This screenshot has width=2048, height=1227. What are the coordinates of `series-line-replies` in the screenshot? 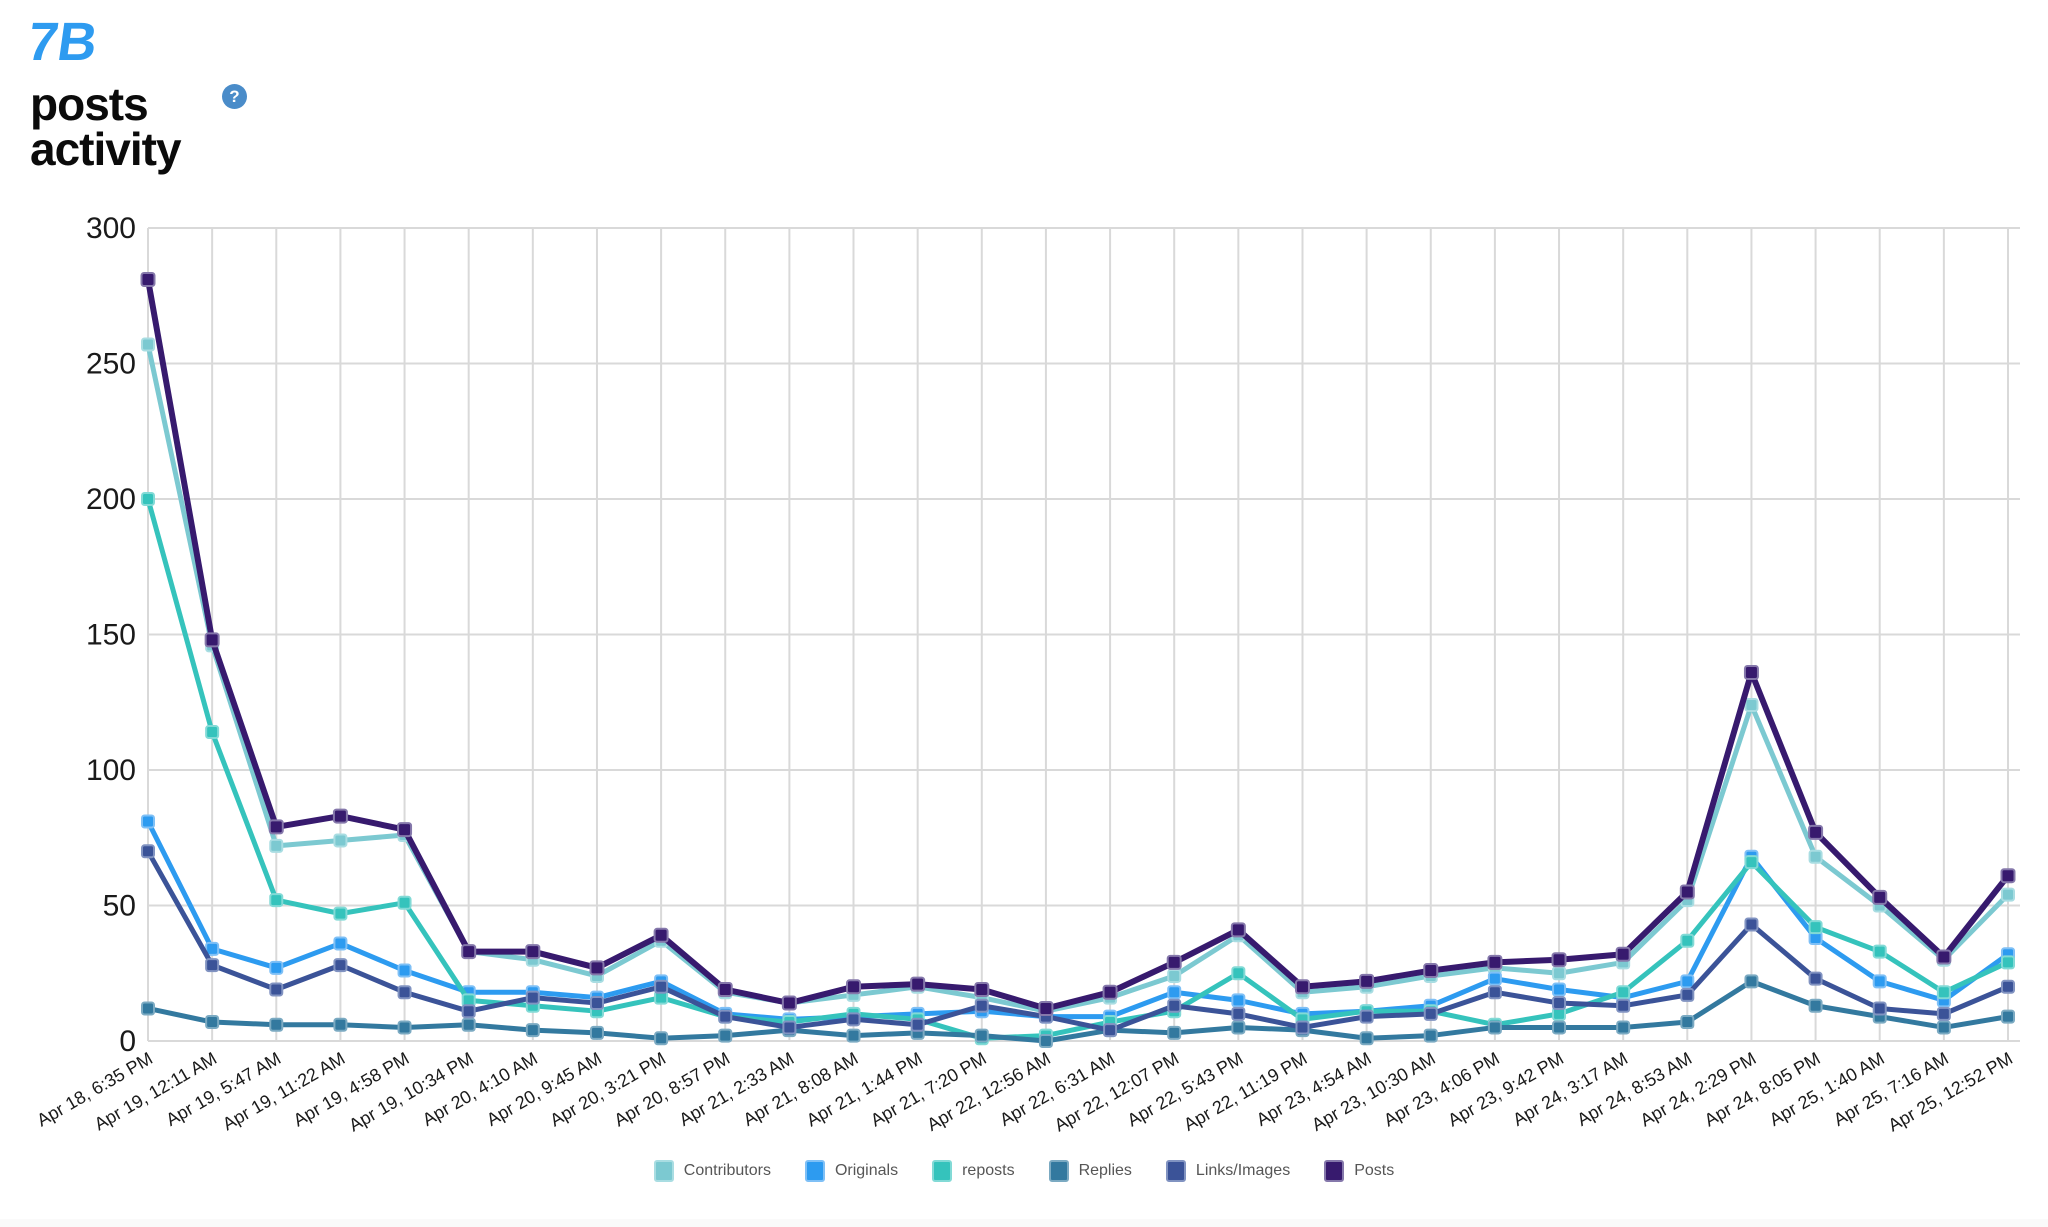 It's located at (1078, 1011).